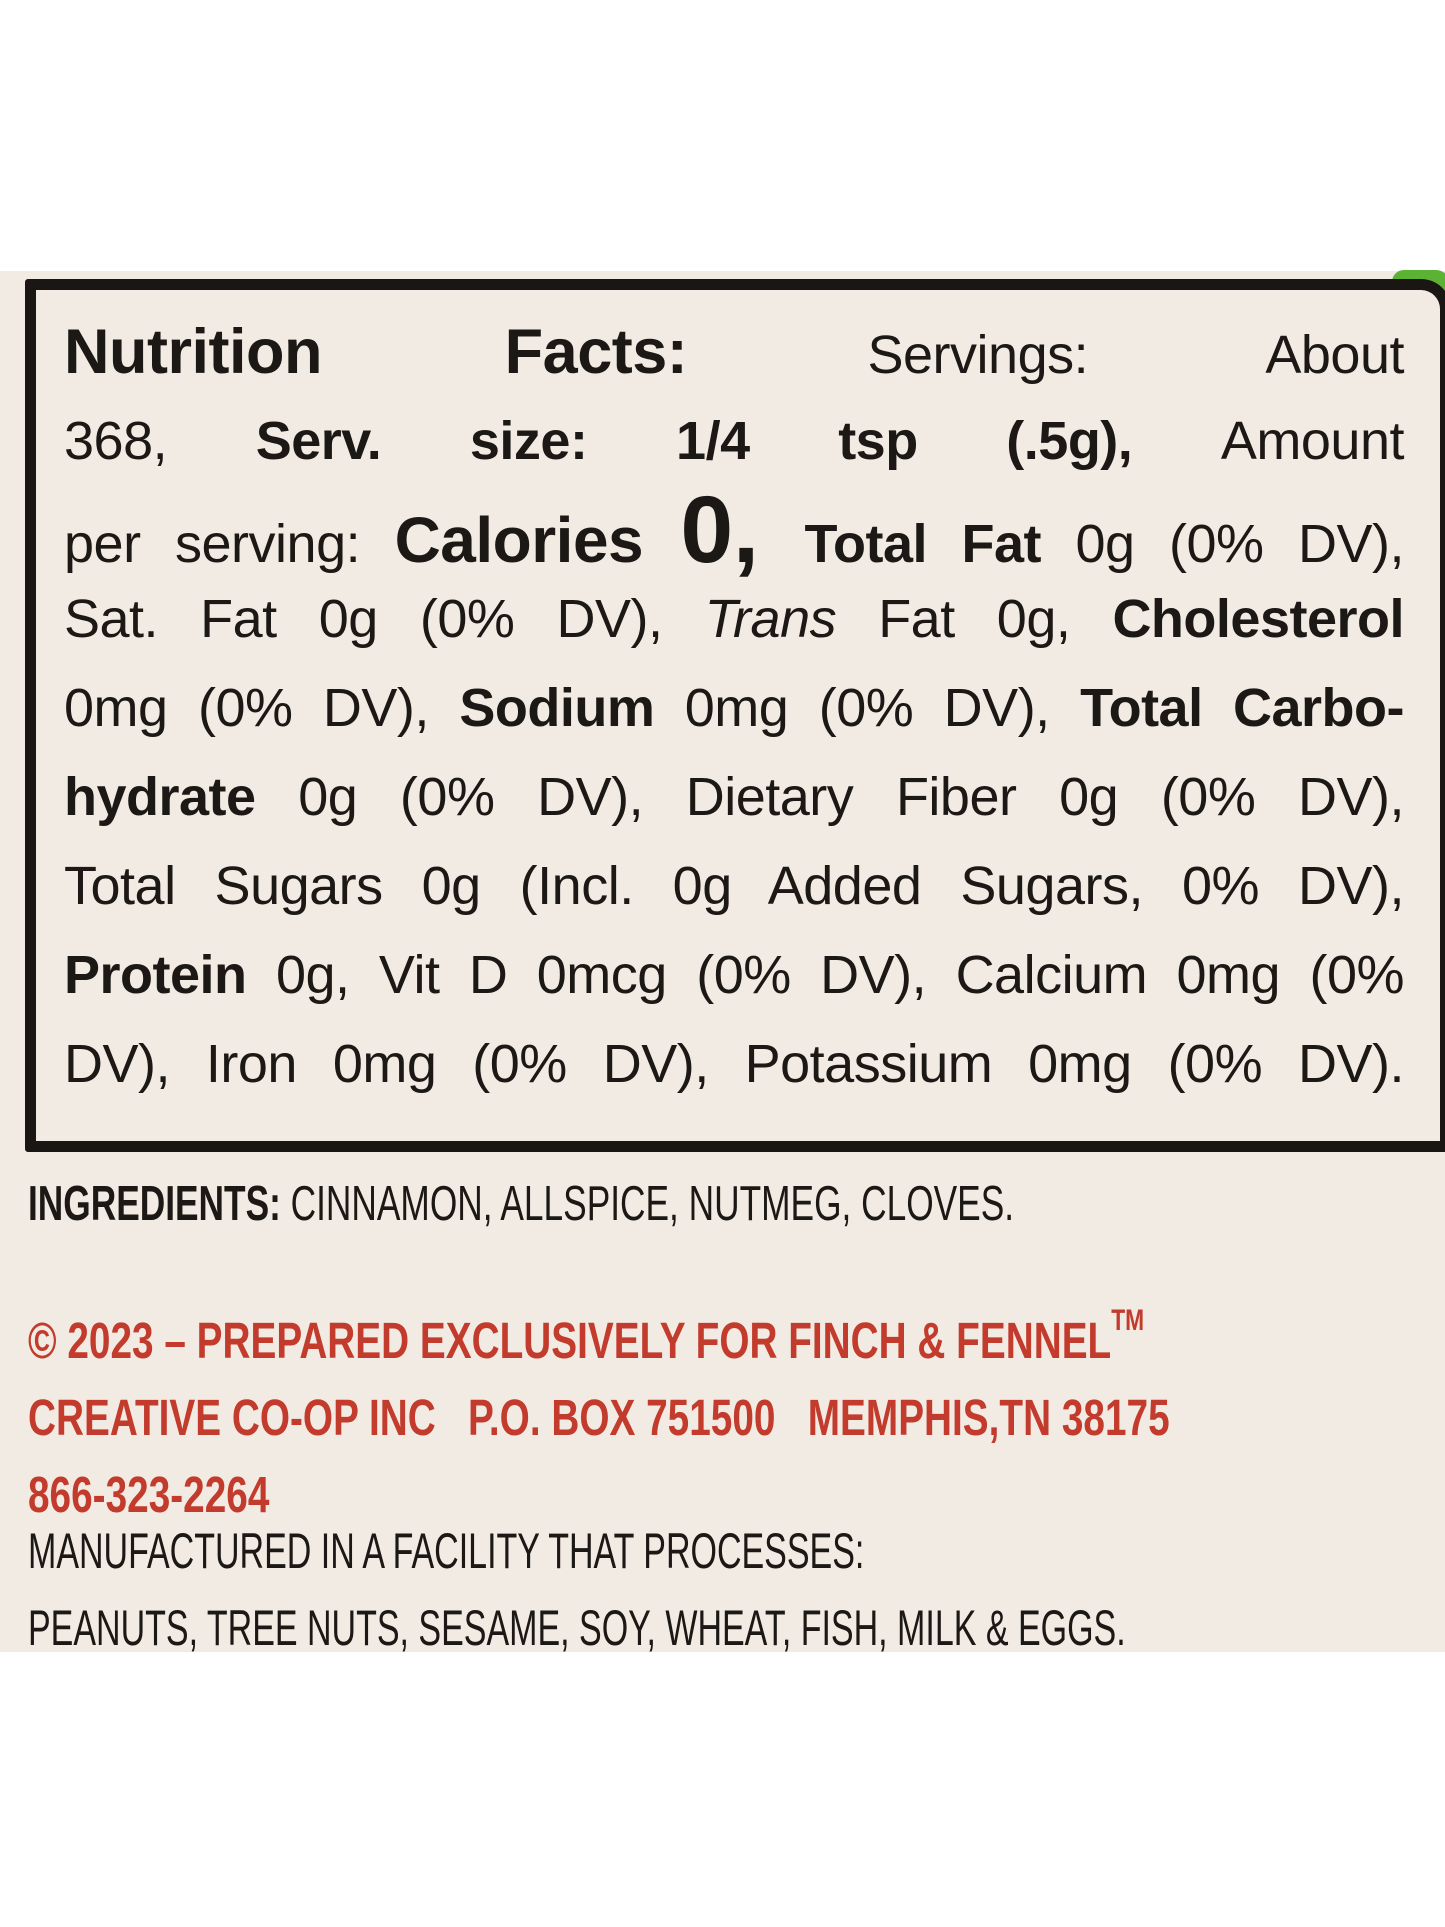 The width and height of the screenshot is (1445, 1927). What do you see at coordinates (149, 1494) in the screenshot?
I see `phone-number: 866-323-2264` at bounding box center [149, 1494].